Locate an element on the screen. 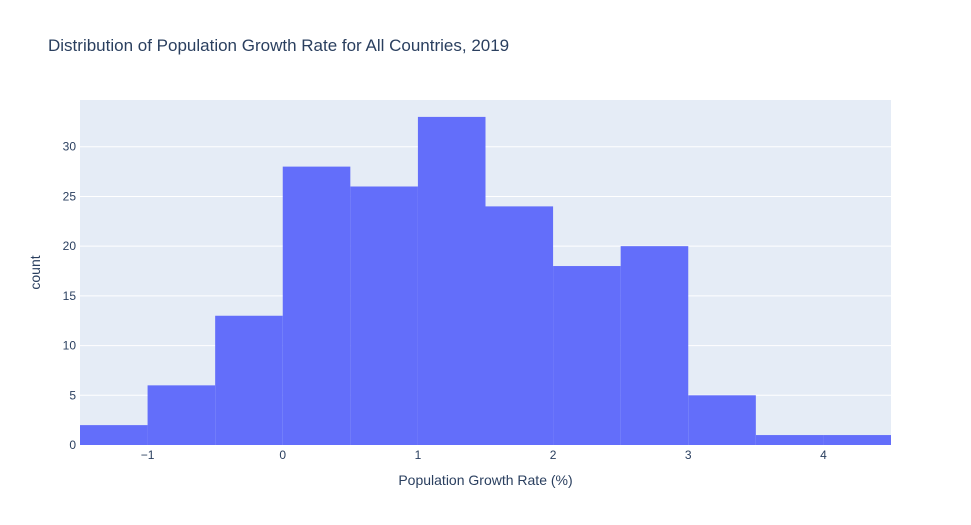 The image size is (971, 525). y-axis-ticks: 0 5 10 15 20 25 30 is located at coordinates (70, 296).